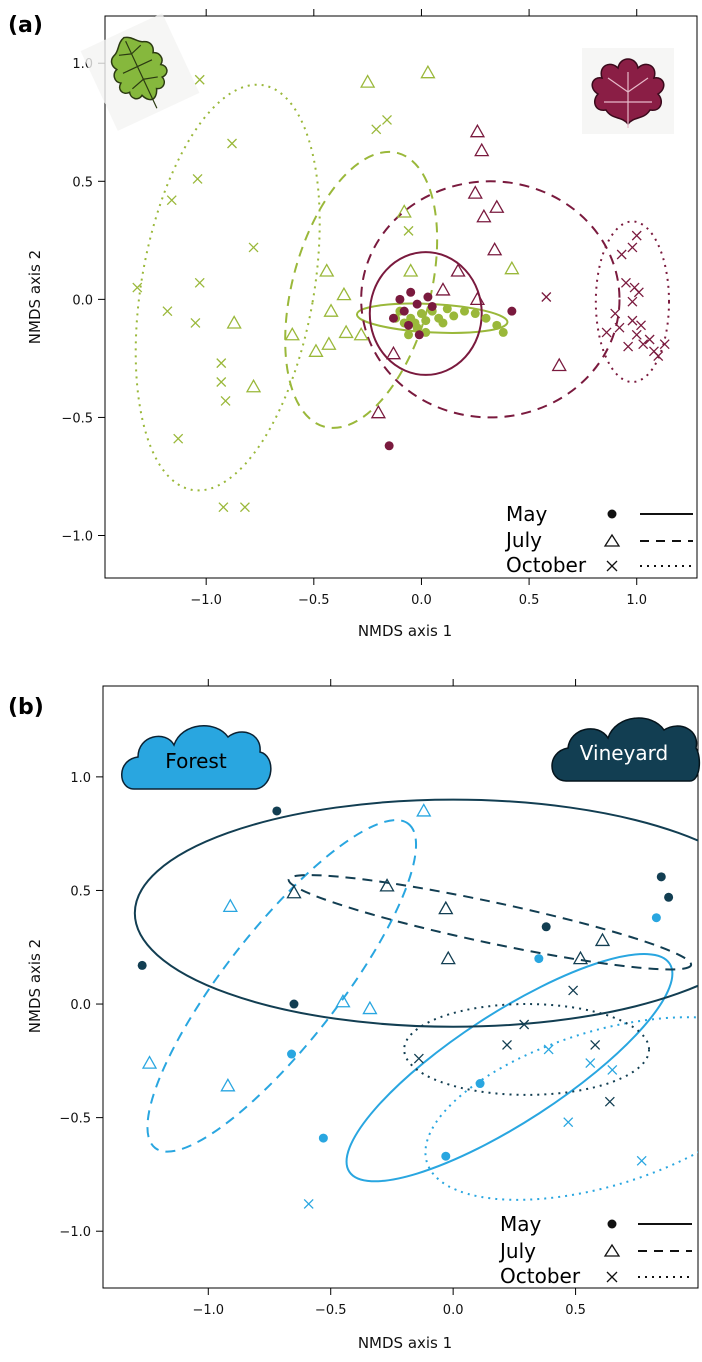 This screenshot has height=1362, width=702. I want to click on ellipse-forest-july, so click(361, 289).